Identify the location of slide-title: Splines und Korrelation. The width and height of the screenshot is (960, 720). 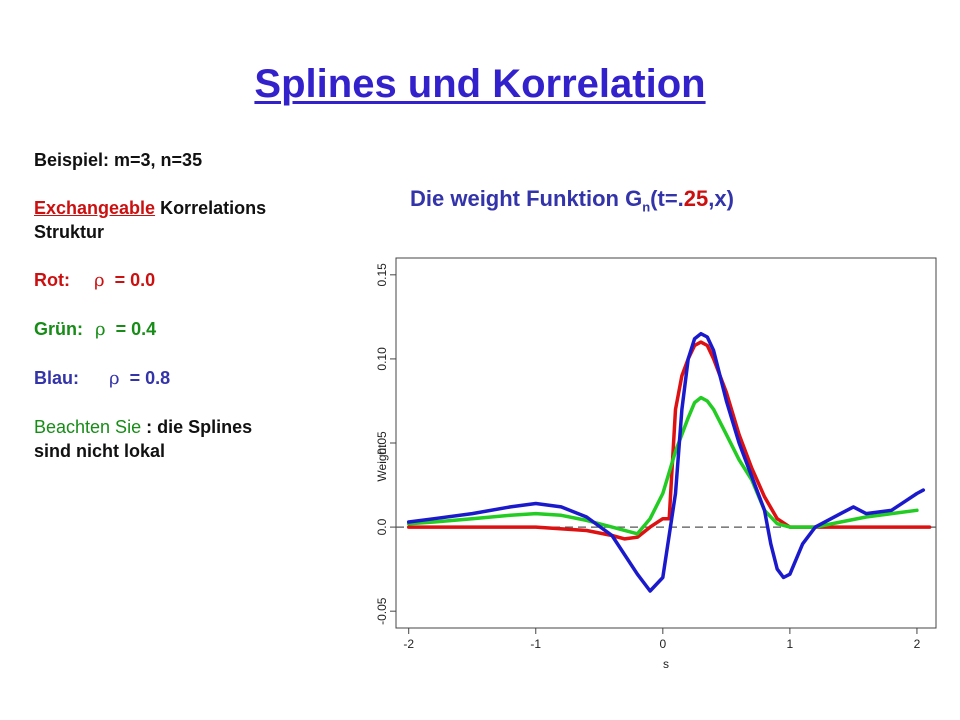
(480, 84).